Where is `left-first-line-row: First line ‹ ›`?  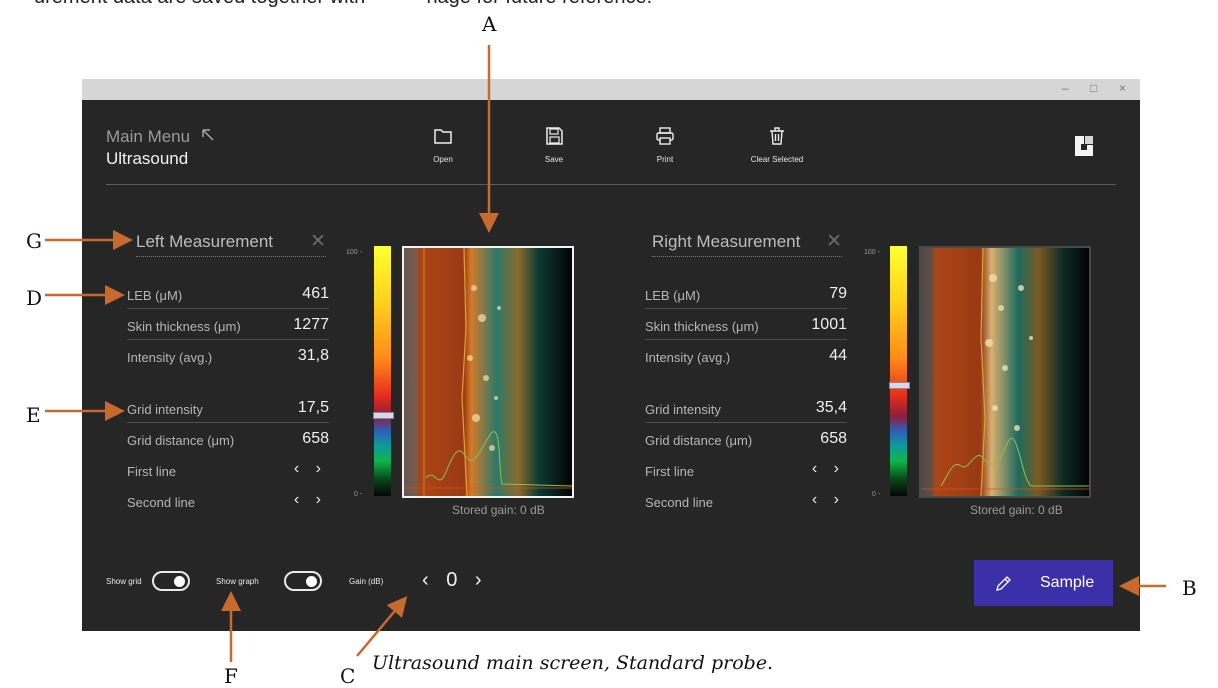 left-first-line-row: First line ‹ › is located at coordinates (228, 471).